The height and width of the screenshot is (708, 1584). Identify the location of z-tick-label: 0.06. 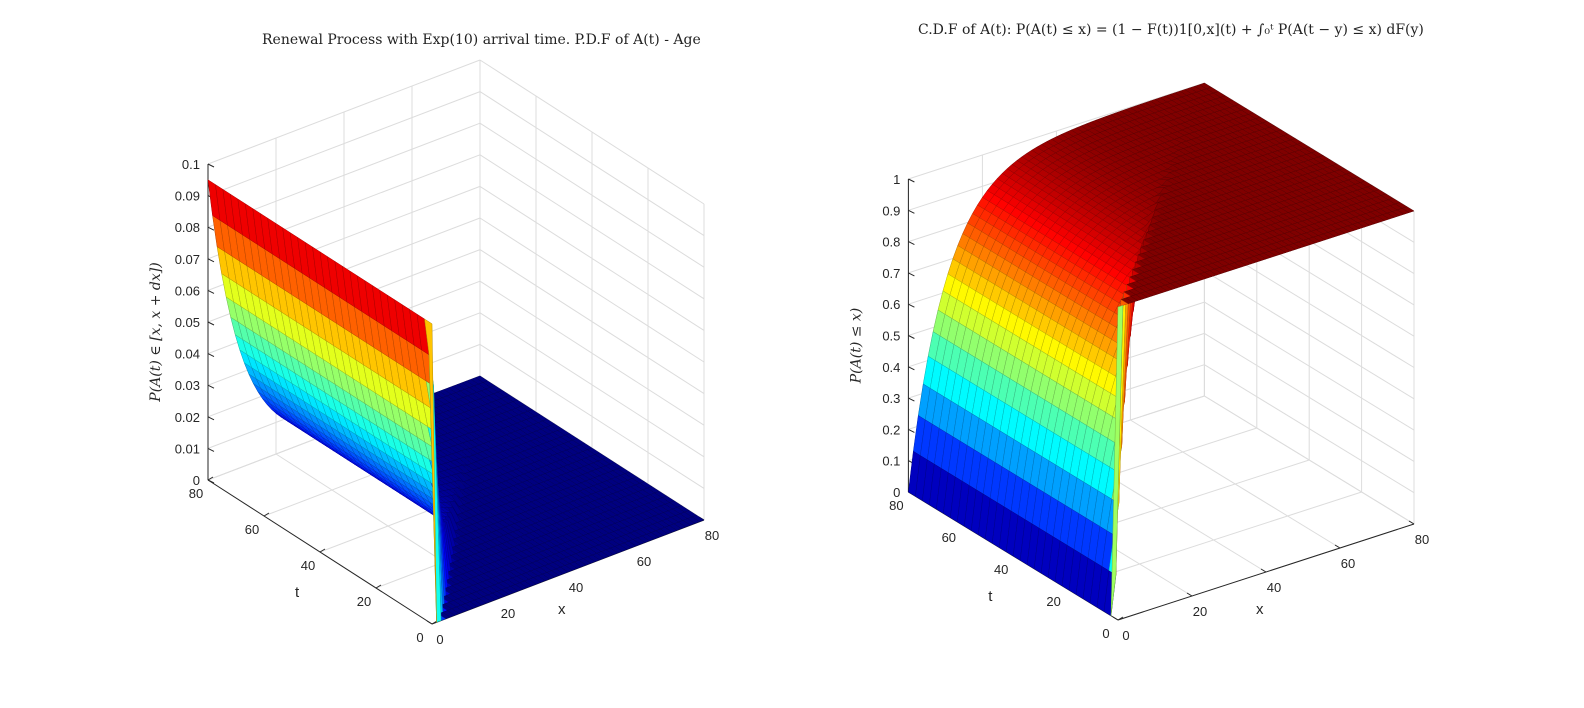
(187, 290).